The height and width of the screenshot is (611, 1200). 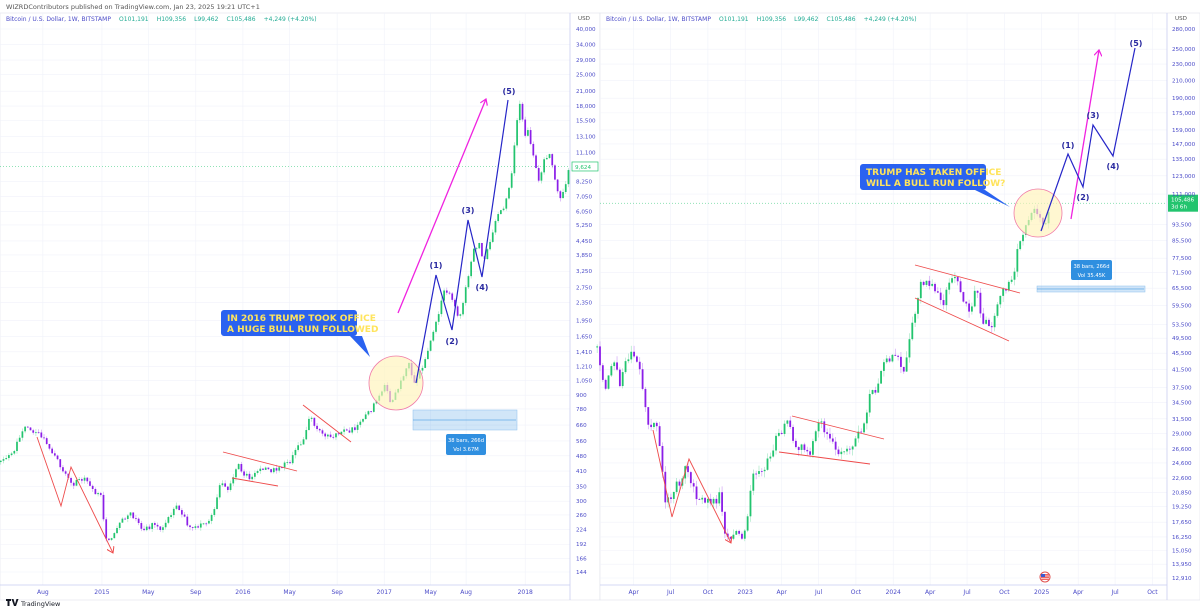 What do you see at coordinates (967, 279) in the screenshot?
I see `flag-upper-line` at bounding box center [967, 279].